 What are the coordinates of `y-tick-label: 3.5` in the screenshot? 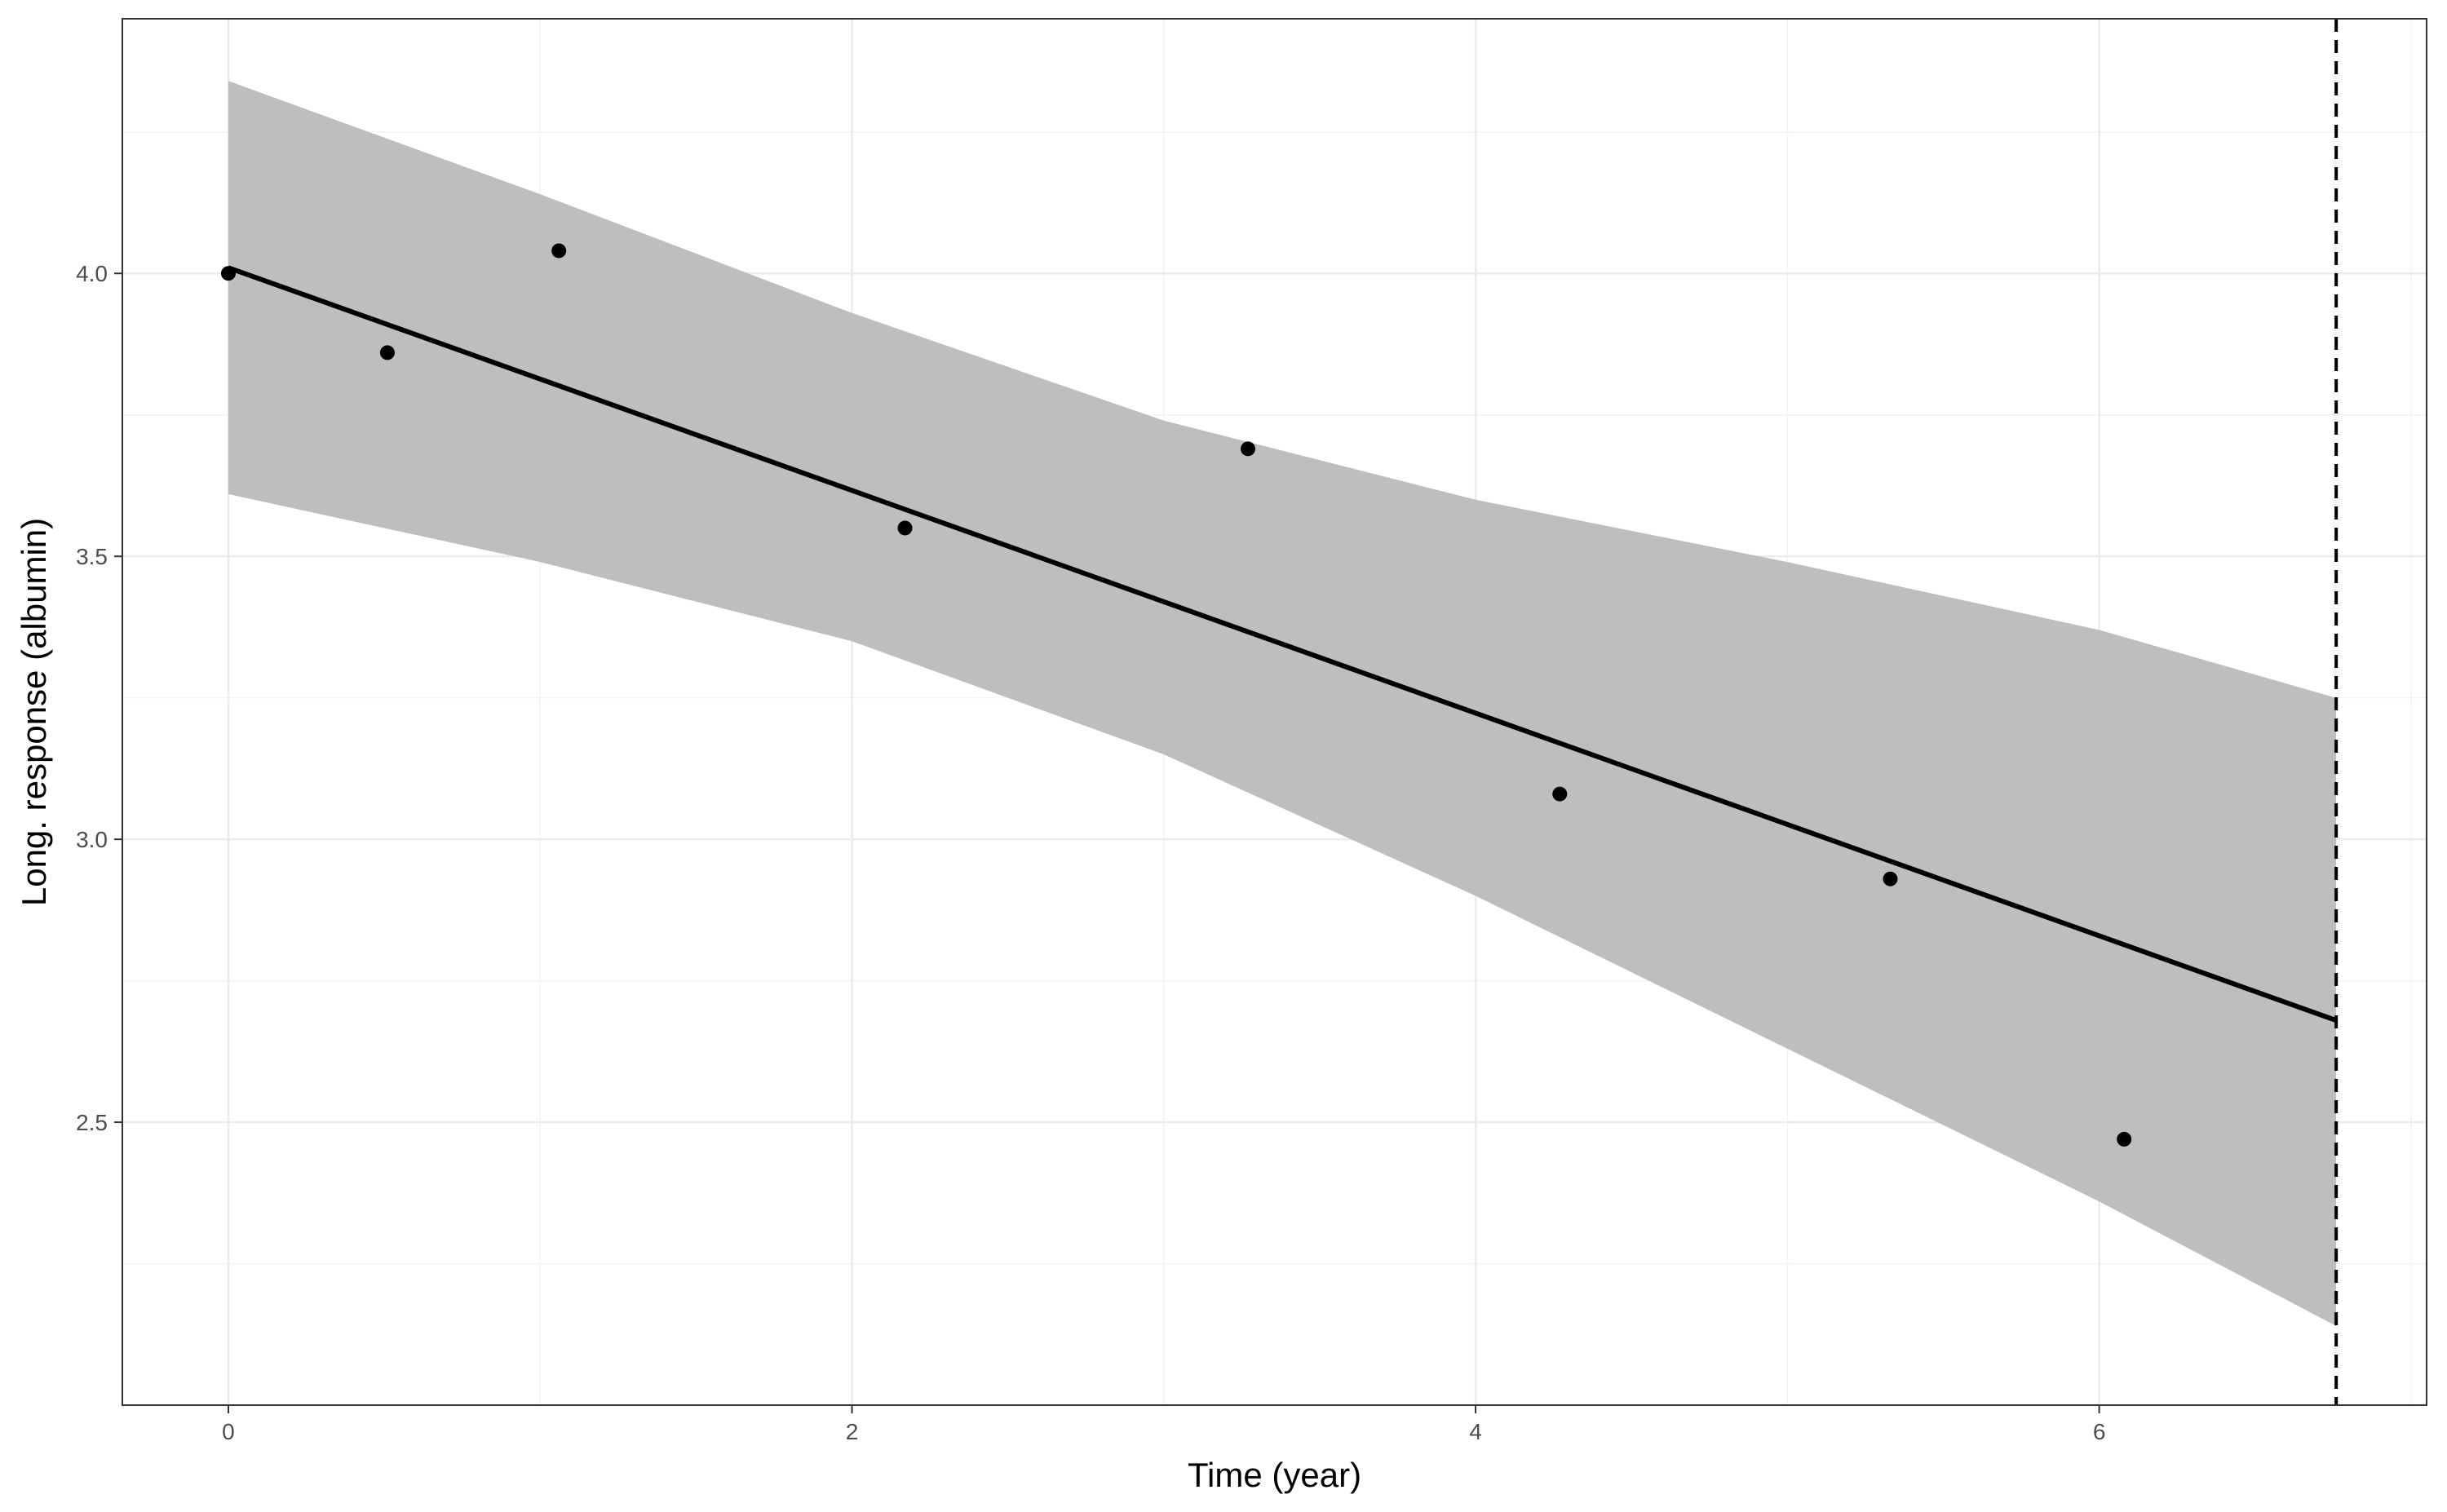 It's located at (92, 556).